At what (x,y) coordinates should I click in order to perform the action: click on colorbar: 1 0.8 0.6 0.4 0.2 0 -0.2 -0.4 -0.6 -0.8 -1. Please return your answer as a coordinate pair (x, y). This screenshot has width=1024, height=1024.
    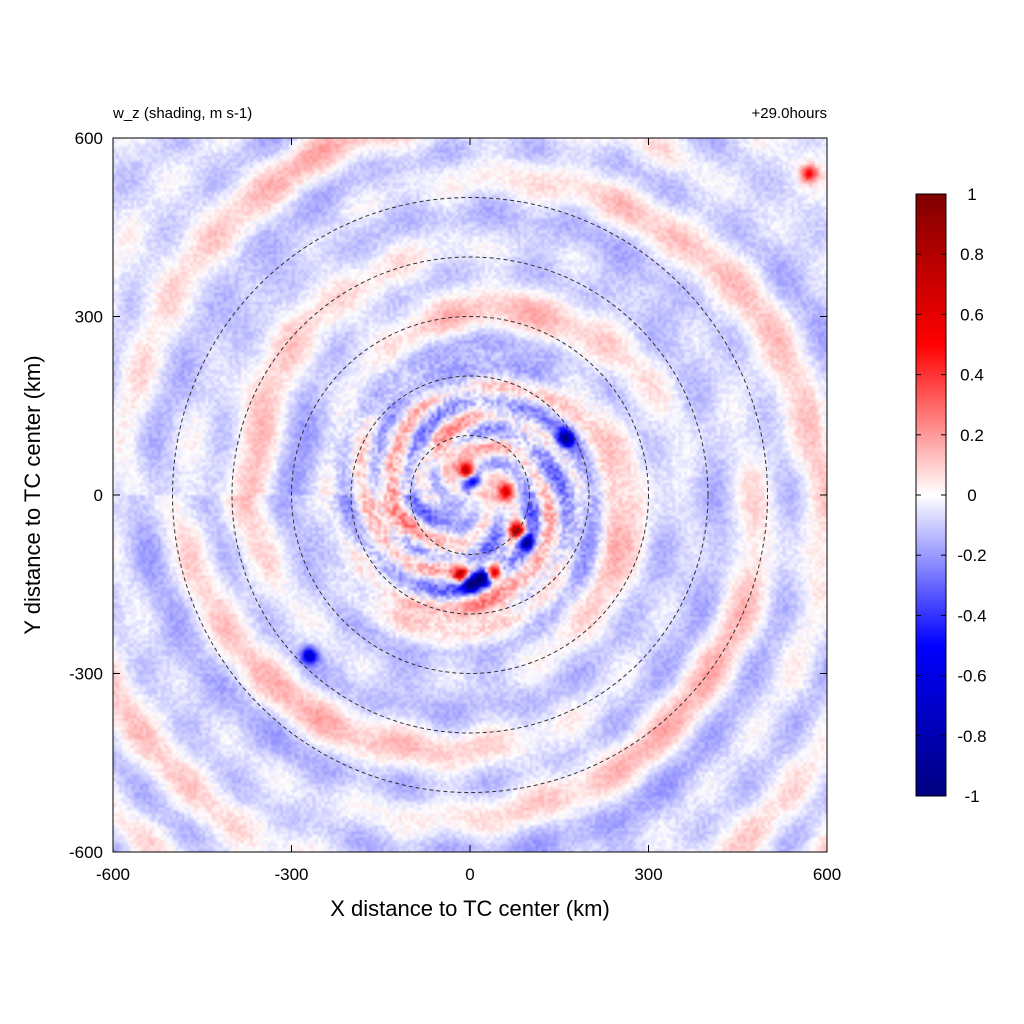
    Looking at the image, I should click on (951, 495).